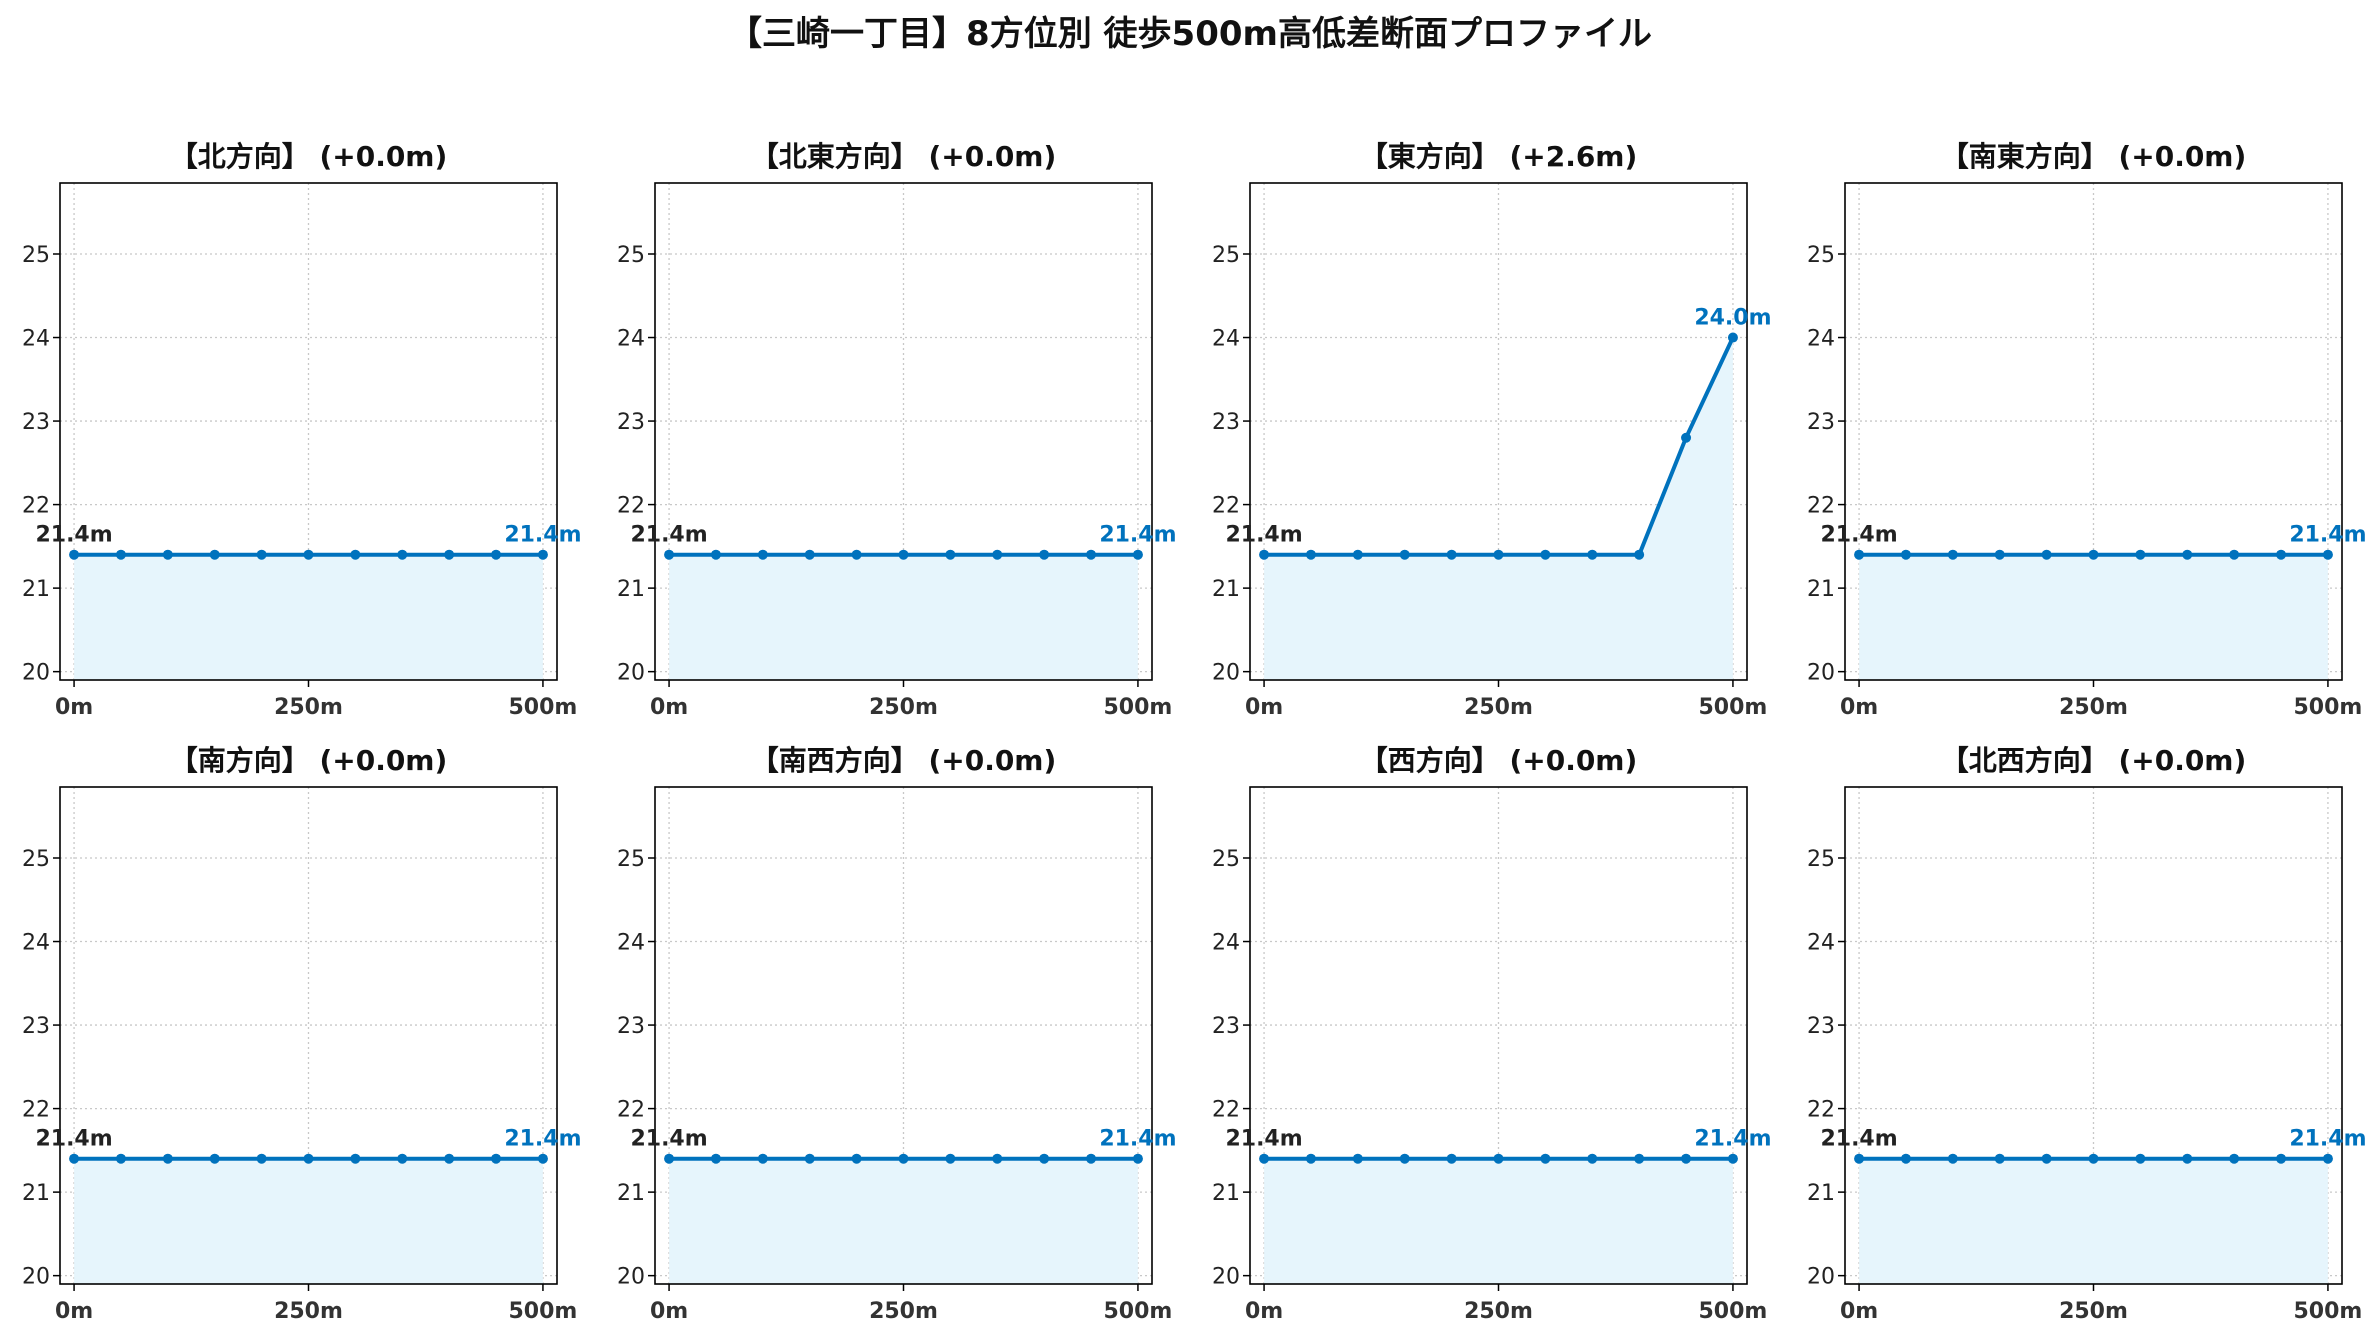  Describe the element at coordinates (2094, 760) in the screenshot. I see `panel-title: 【北西方向】 (+0.0m)` at that location.